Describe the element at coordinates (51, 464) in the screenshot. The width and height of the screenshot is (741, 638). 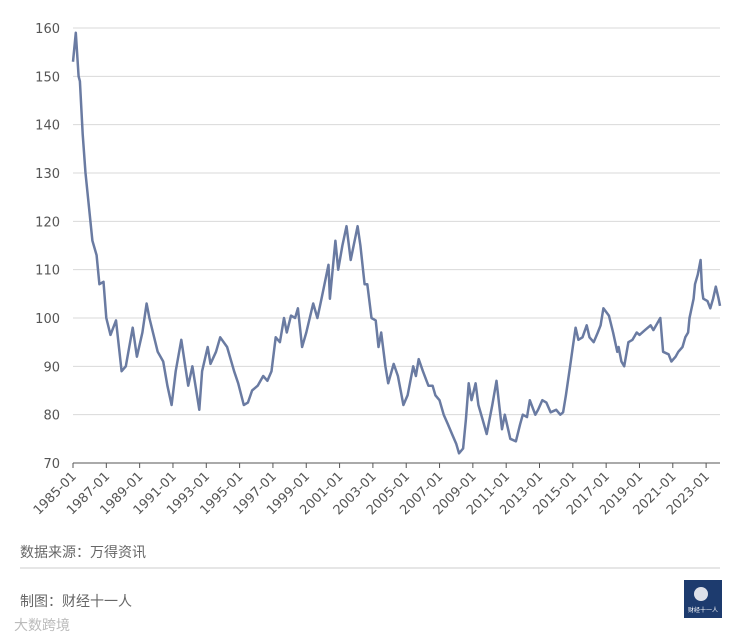
I see `y-tick-label: 70` at that location.